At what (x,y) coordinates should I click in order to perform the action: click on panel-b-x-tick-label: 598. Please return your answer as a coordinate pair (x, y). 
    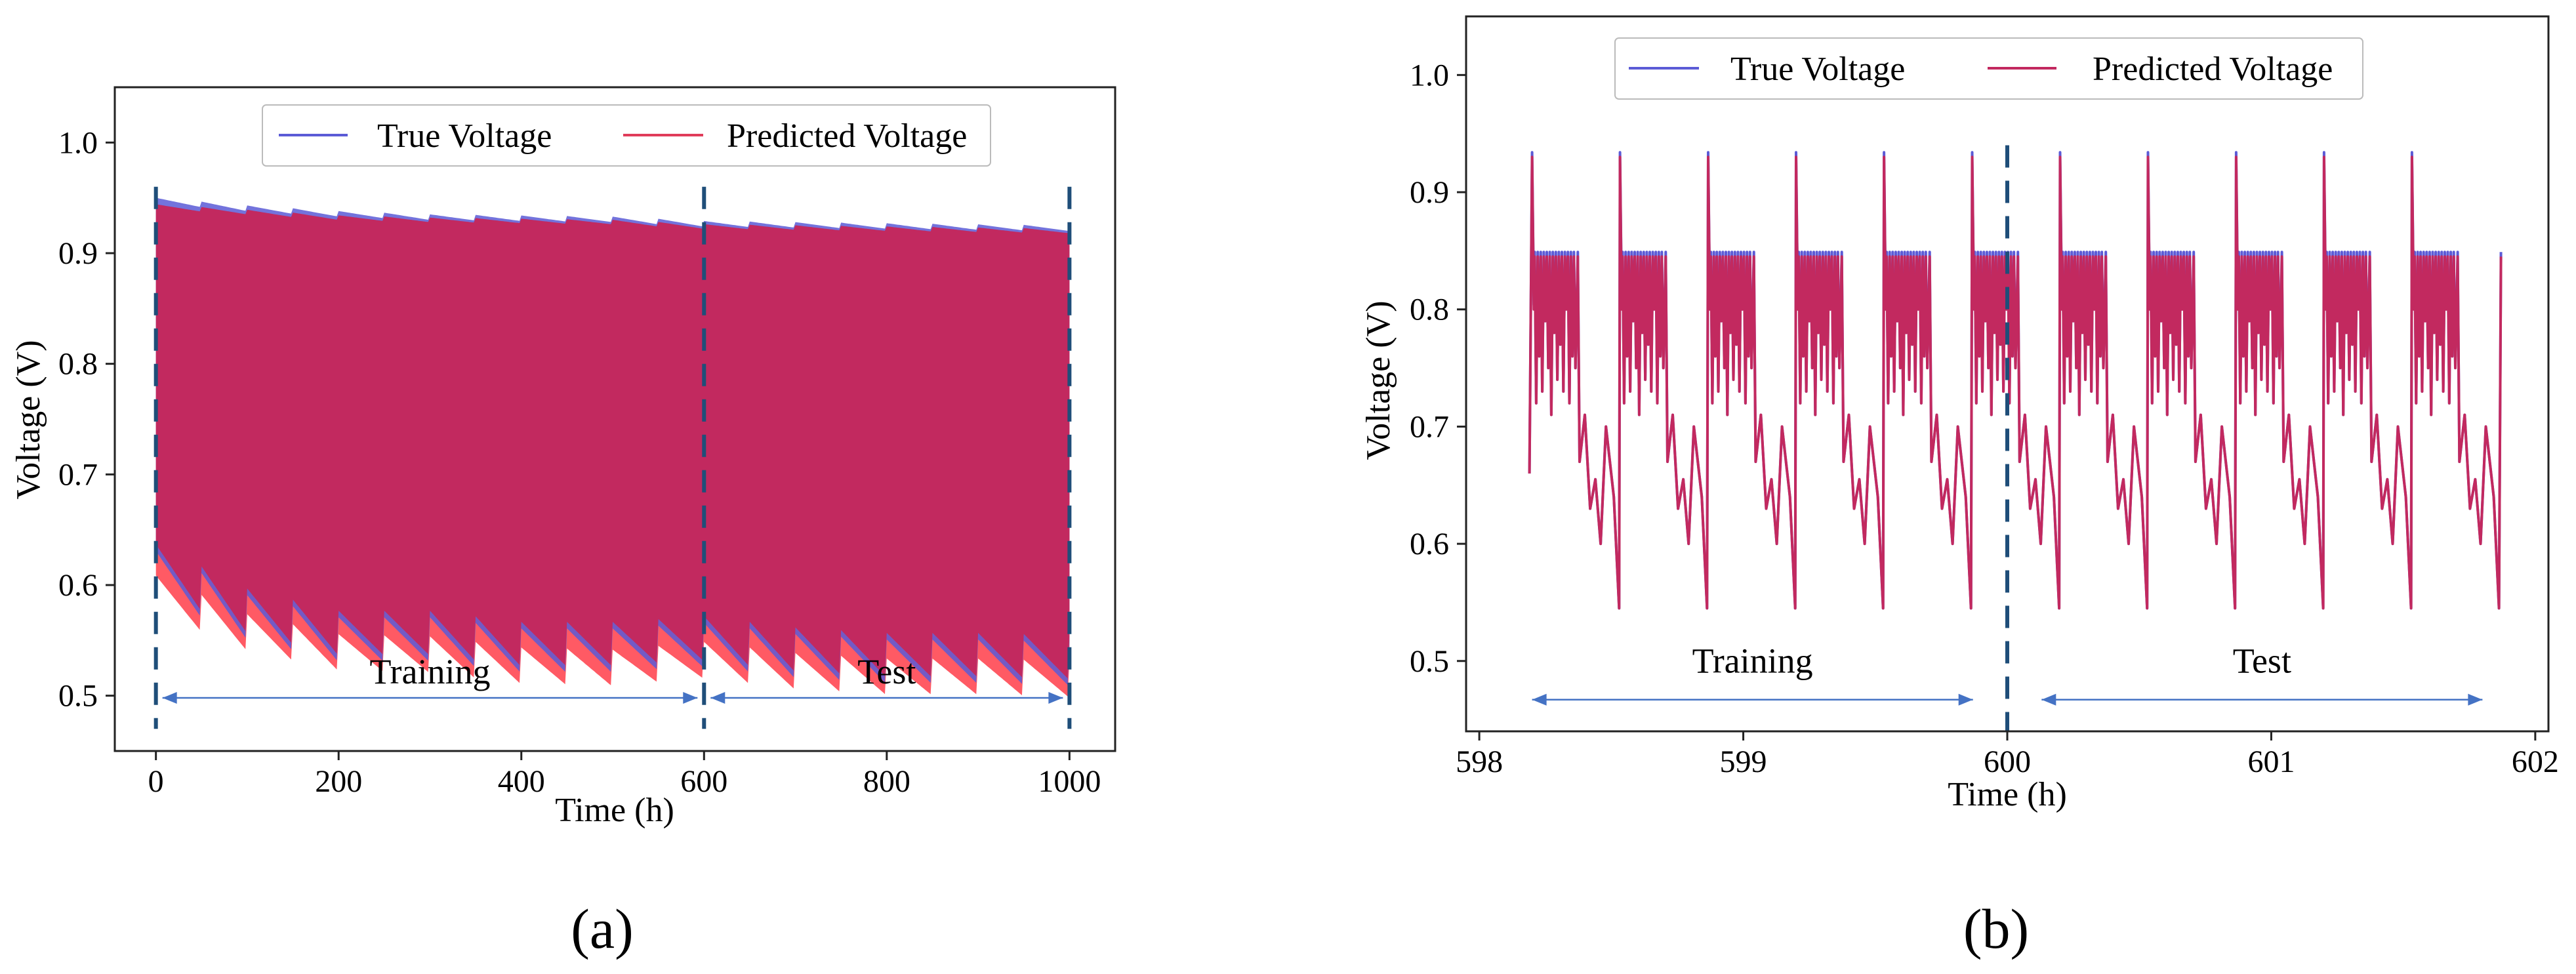
    Looking at the image, I should click on (1479, 761).